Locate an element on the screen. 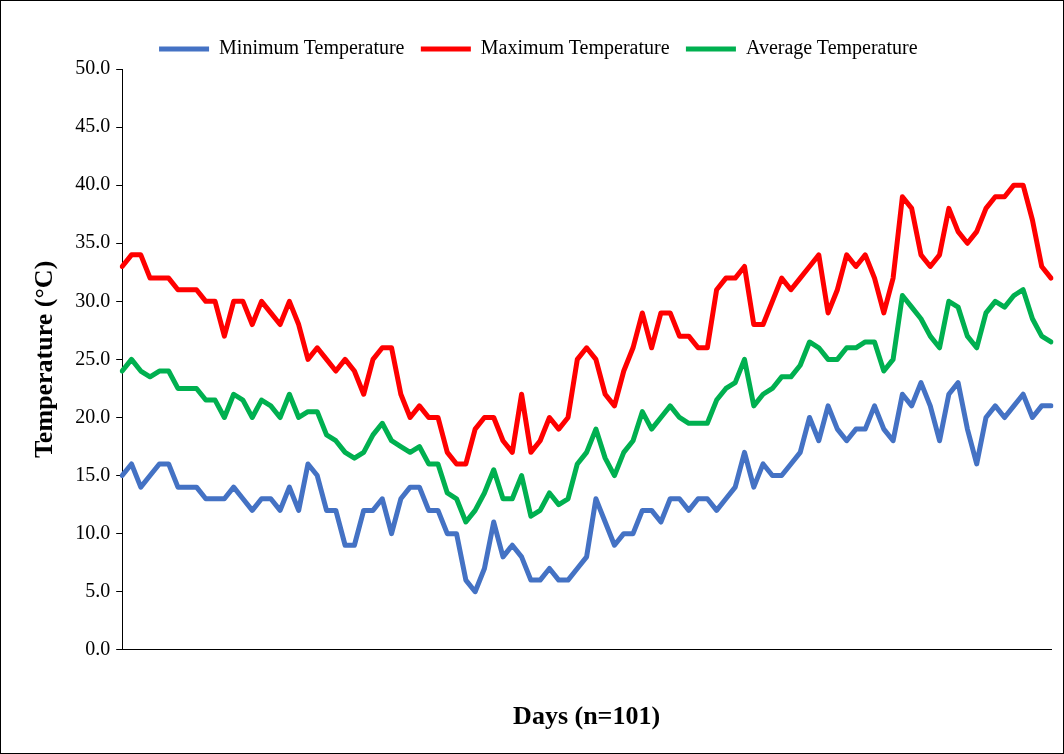 The width and height of the screenshot is (1064, 754). y-tick-label: 0.0 is located at coordinates (98, 648).